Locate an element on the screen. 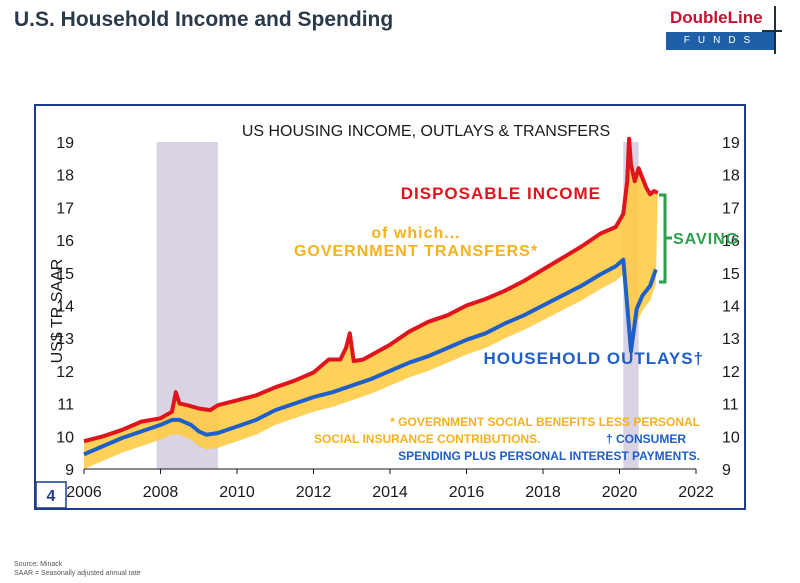 Image resolution: width=800 pixels, height=583 pixels. y-tick-right-10: 10 is located at coordinates (731, 437).